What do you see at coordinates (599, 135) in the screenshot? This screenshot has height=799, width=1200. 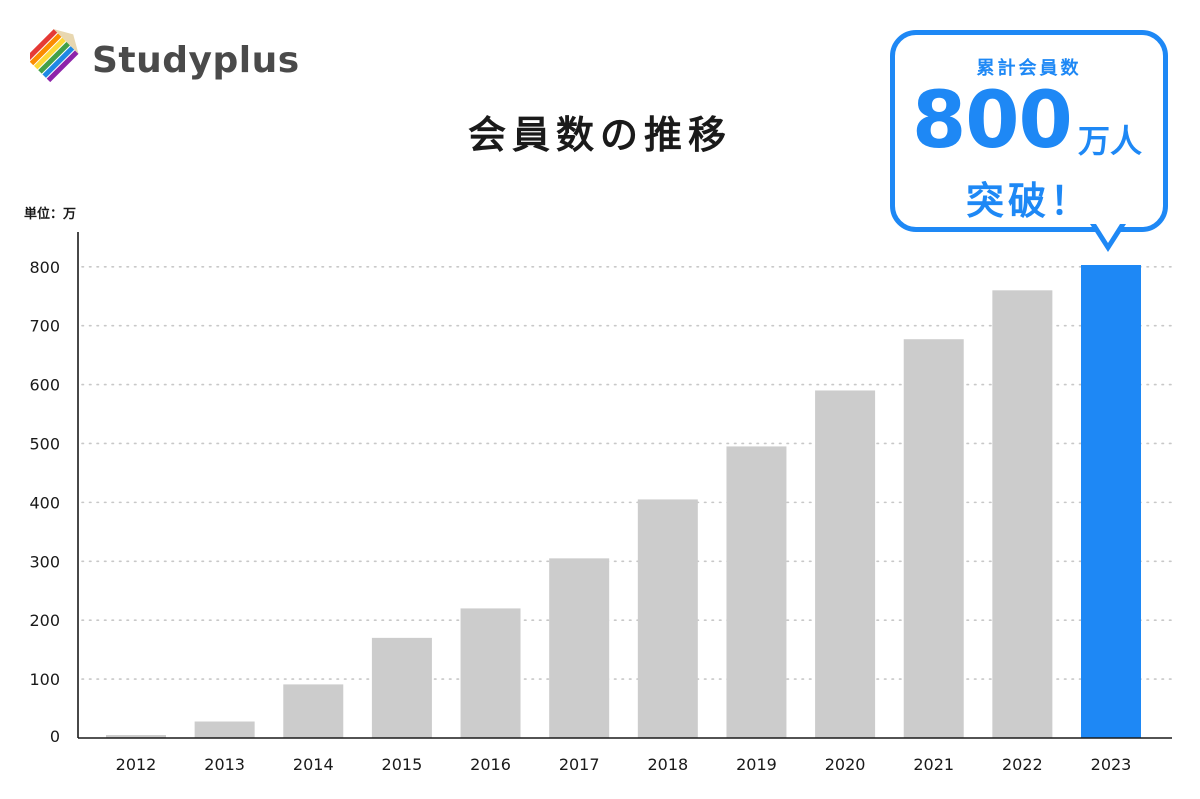 I see `chart-title: 会員数の推移` at bounding box center [599, 135].